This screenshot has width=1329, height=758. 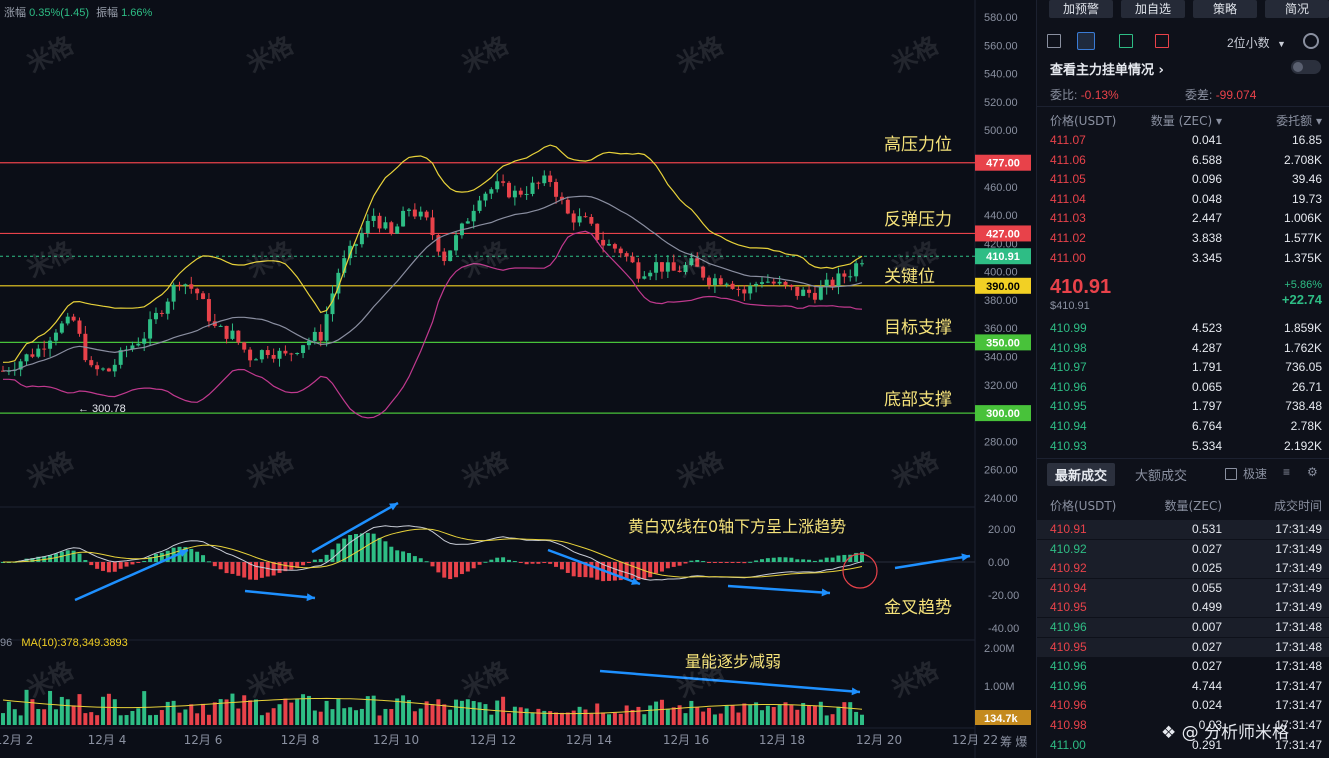 I want to click on orderbook-row: 410.96 0.065 26.71, so click(x=1183, y=387).